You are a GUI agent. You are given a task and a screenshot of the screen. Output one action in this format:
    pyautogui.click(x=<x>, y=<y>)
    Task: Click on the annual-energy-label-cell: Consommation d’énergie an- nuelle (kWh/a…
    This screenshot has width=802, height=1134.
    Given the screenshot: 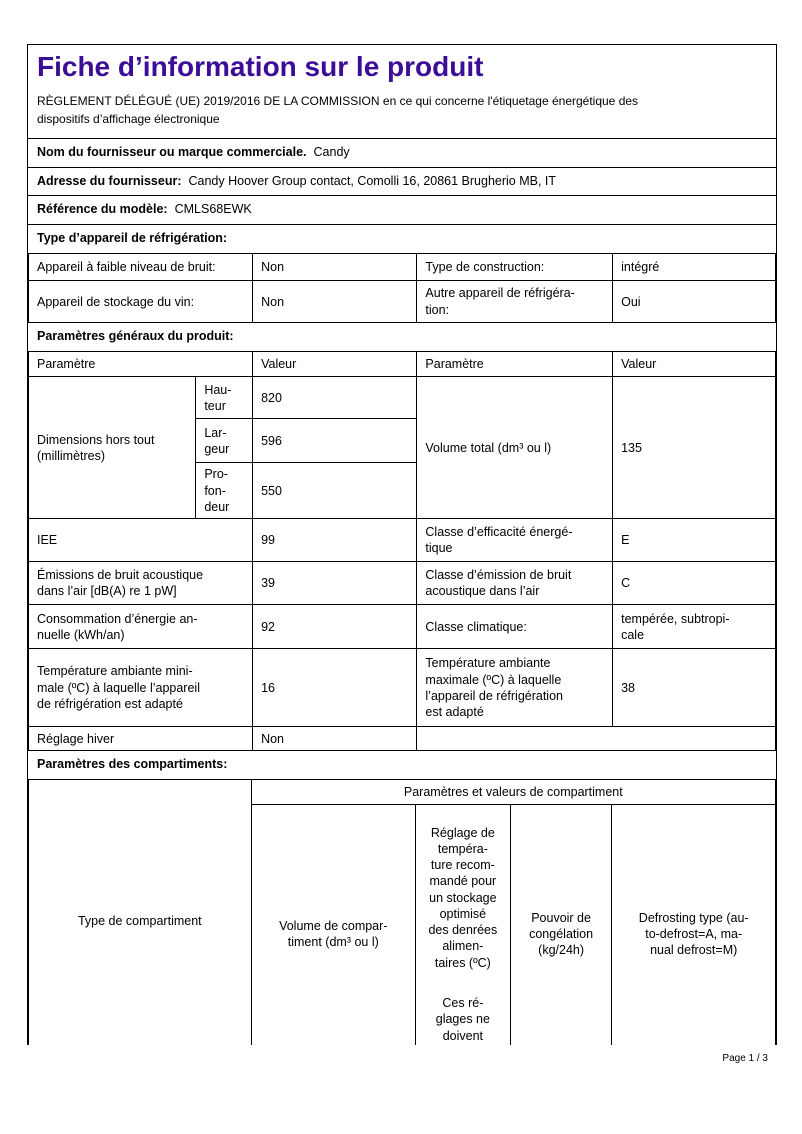 What is the action you would take?
    pyautogui.click(x=141, y=627)
    